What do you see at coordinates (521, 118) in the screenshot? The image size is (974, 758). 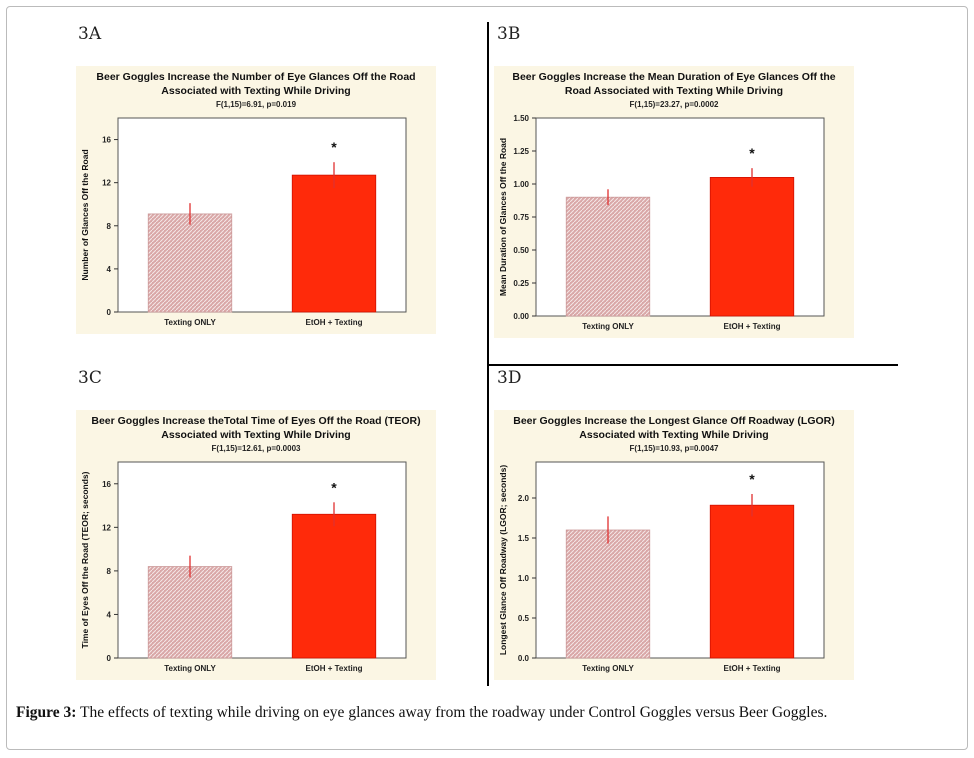 I see `y-tick-label: 1.50` at bounding box center [521, 118].